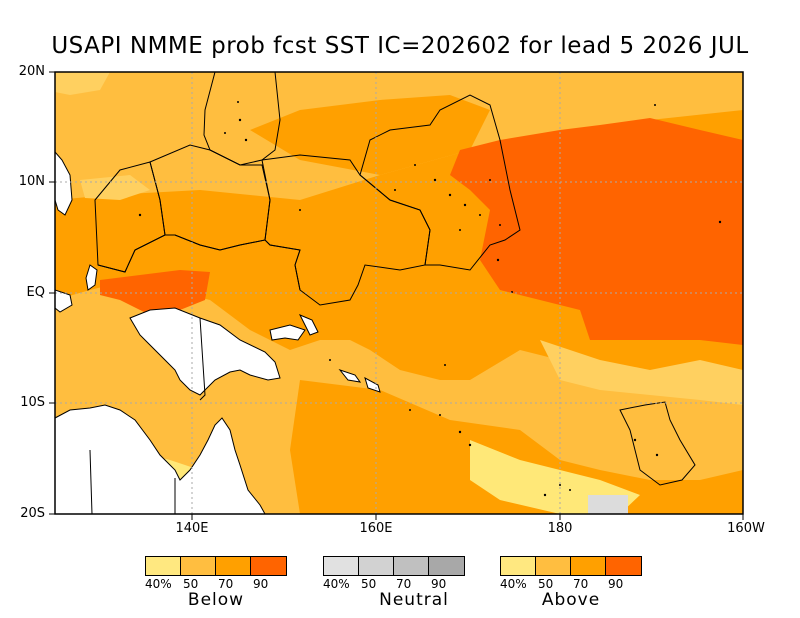 The image size is (800, 618). I want to click on legend-above-tick-70: 70, so click(581, 584).